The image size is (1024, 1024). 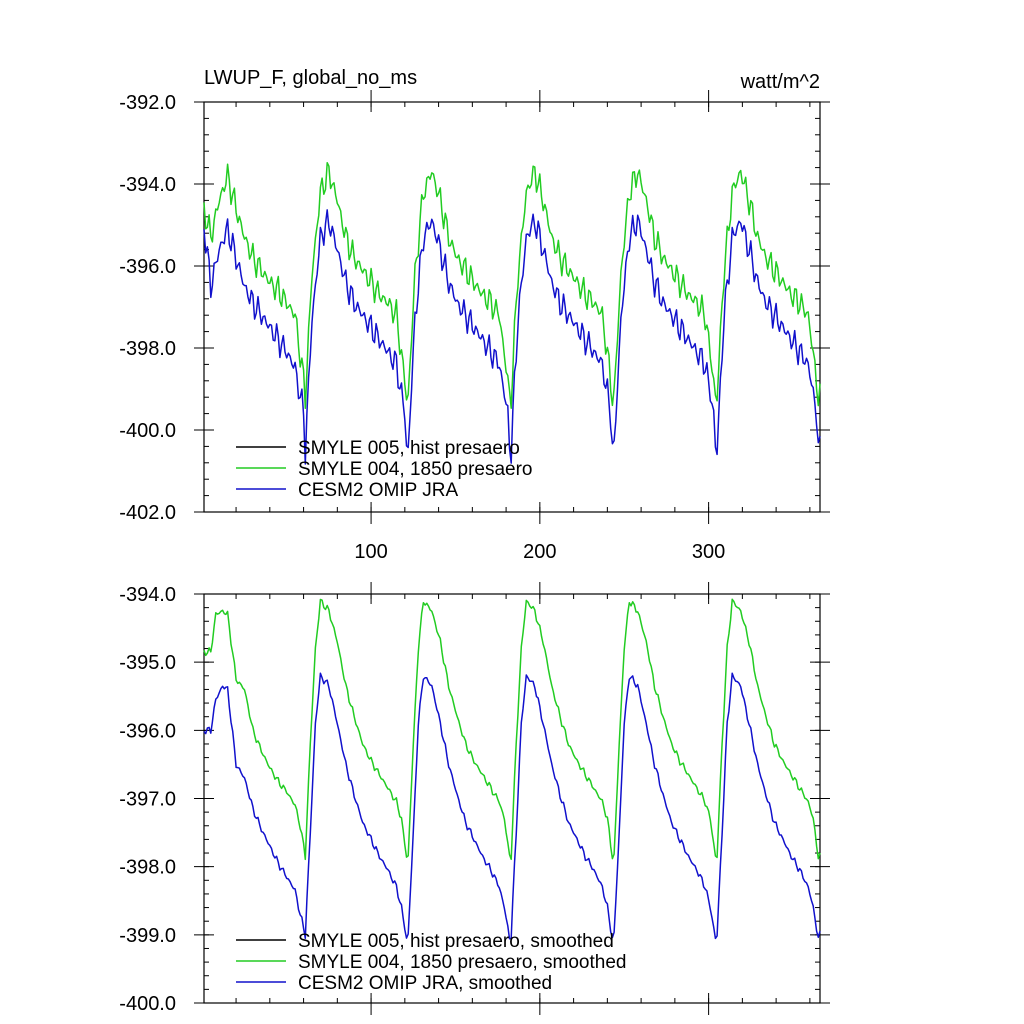 What do you see at coordinates (425, 983) in the screenshot?
I see `legend-label: CESM2 OMIP JRA, smoothed` at bounding box center [425, 983].